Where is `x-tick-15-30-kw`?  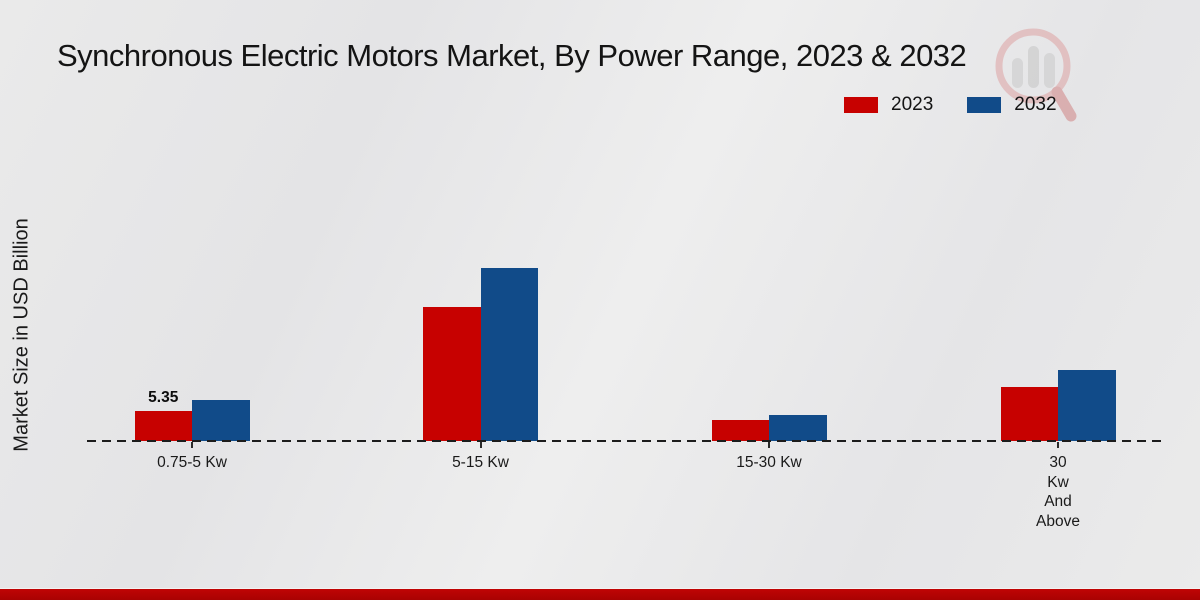 x-tick-15-30-kw is located at coordinates (769, 445).